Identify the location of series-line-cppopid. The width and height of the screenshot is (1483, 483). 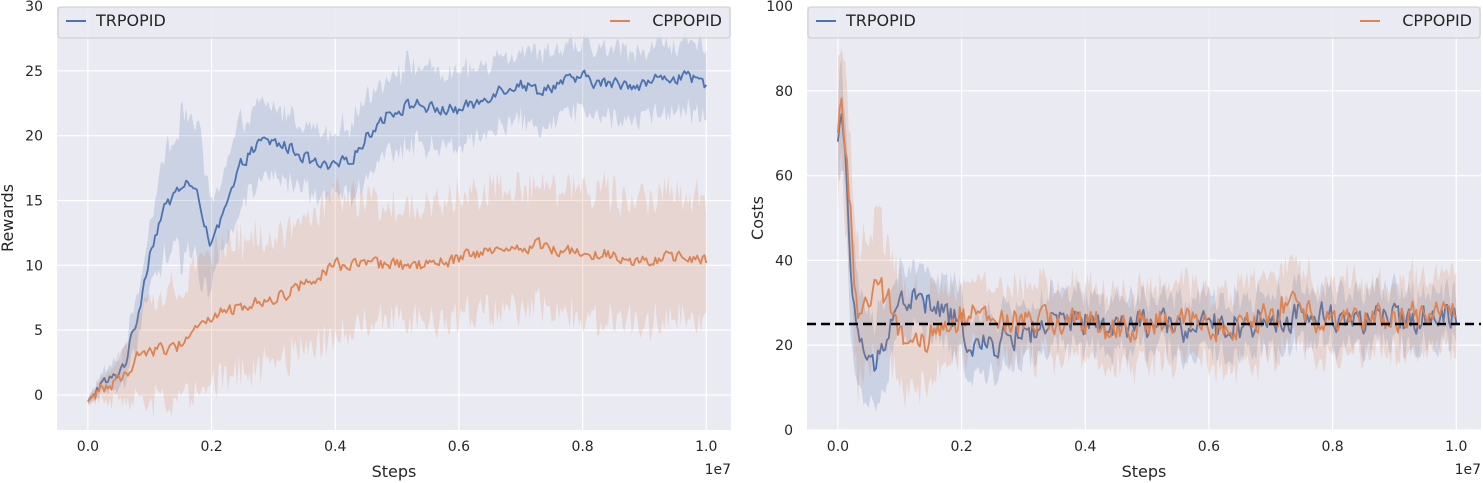
(397, 319).